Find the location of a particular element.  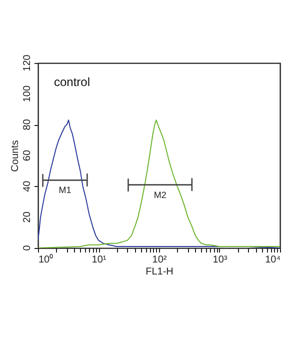

y-tick-label: 80 is located at coordinates (27, 124).